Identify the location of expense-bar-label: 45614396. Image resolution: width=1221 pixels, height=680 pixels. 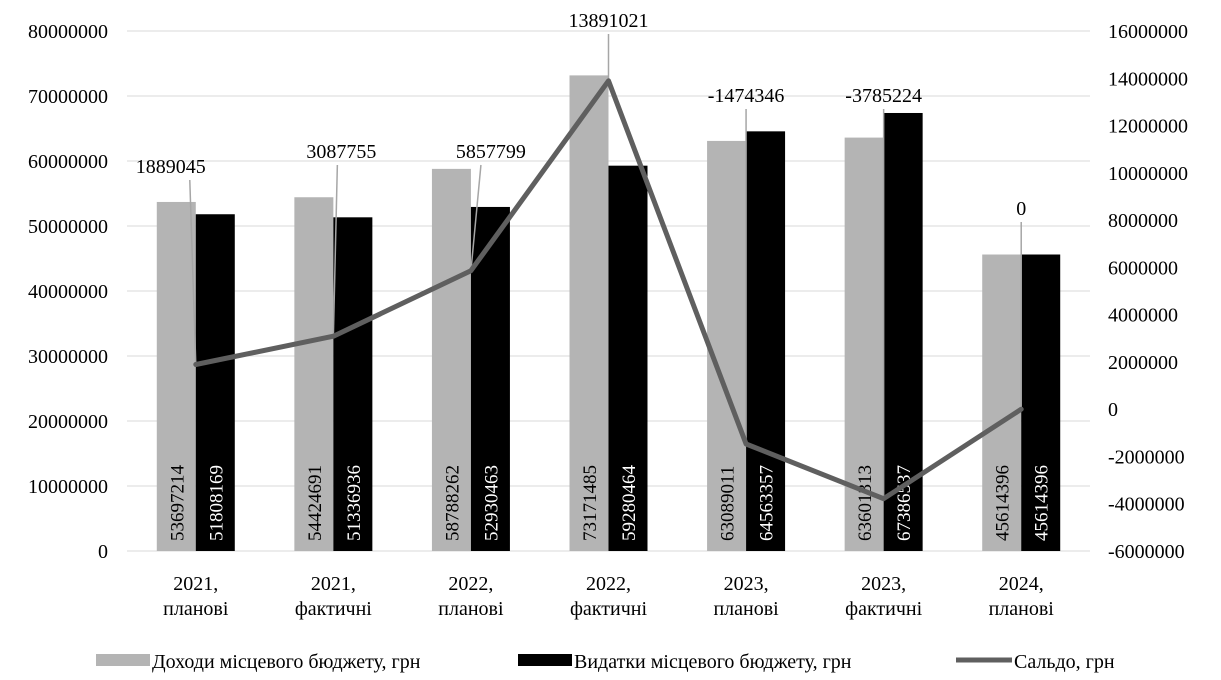
(1042, 503).